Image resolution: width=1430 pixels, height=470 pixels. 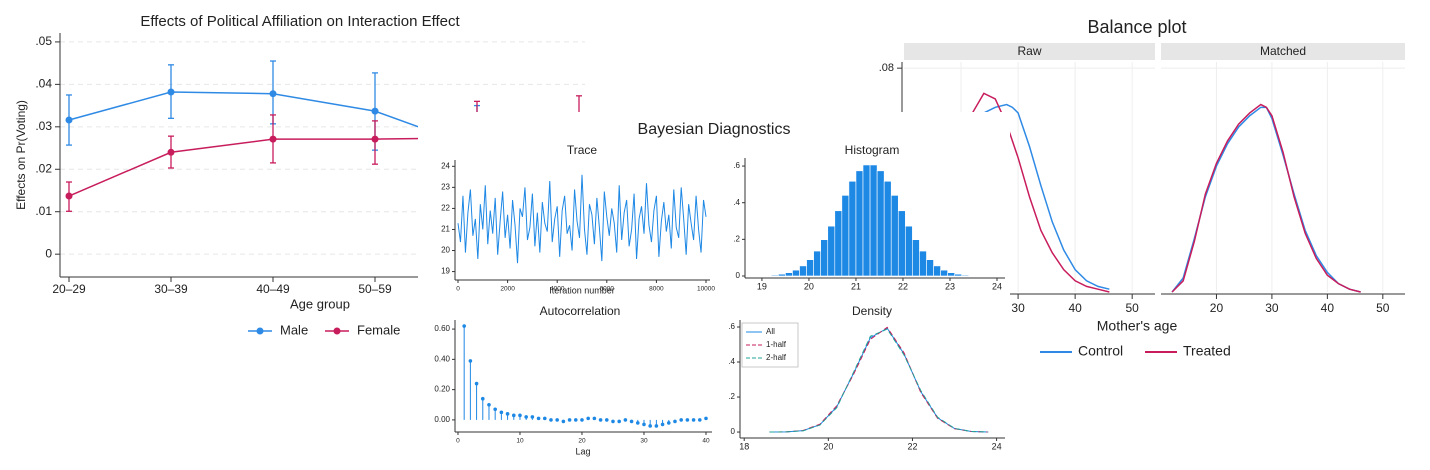 What do you see at coordinates (903, 286) in the screenshot?
I see `x-tick-label: 22` at bounding box center [903, 286].